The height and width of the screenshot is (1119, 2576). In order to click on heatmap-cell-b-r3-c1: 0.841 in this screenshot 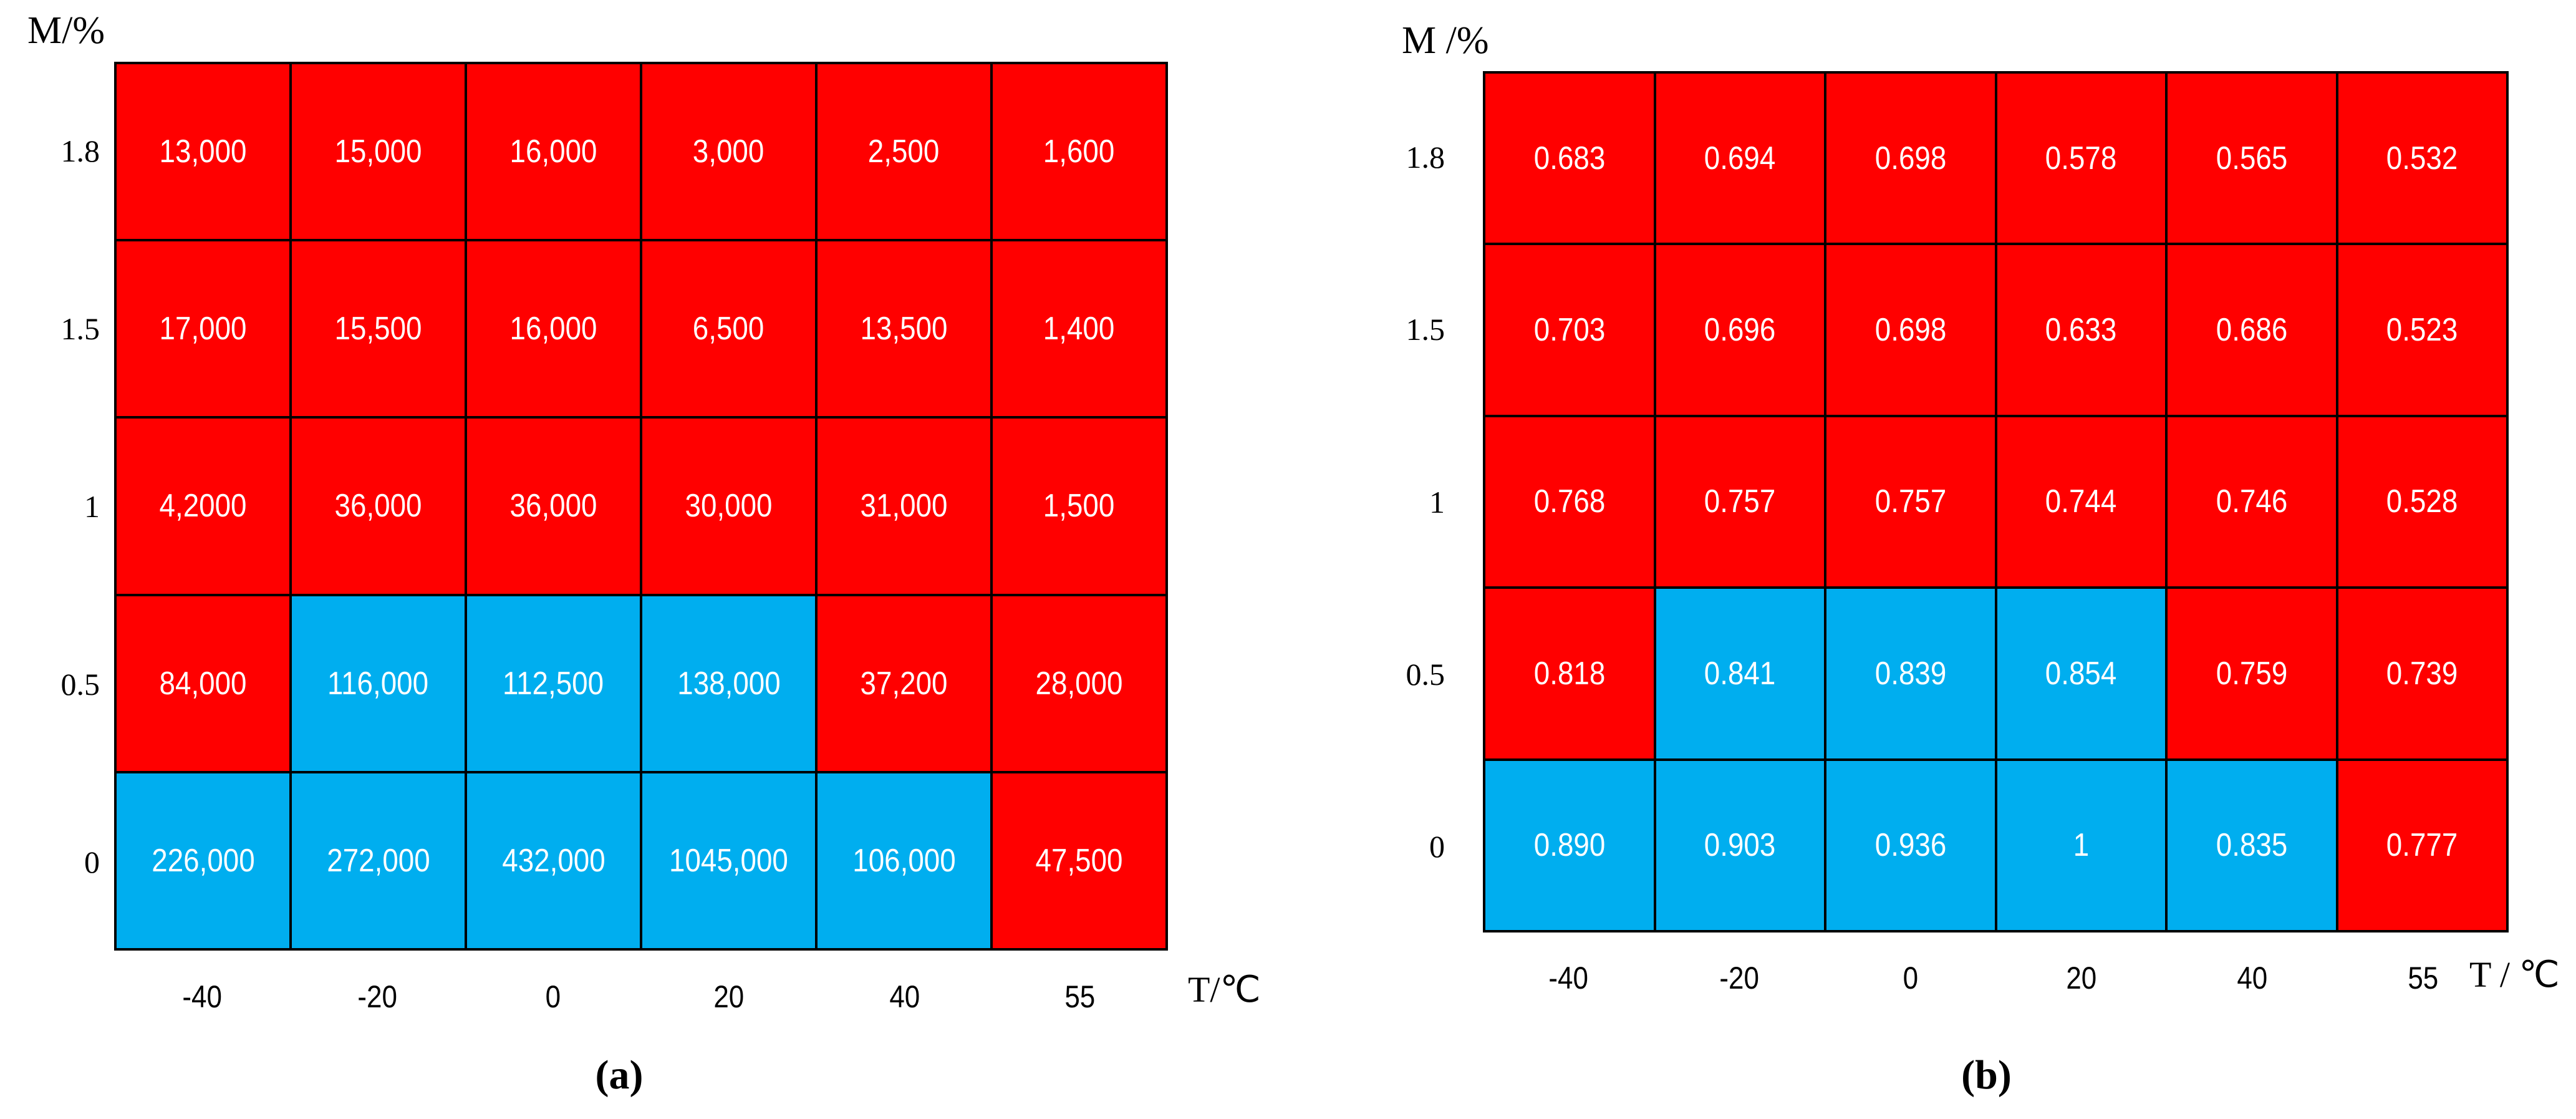, I will do `click(1740, 673)`.